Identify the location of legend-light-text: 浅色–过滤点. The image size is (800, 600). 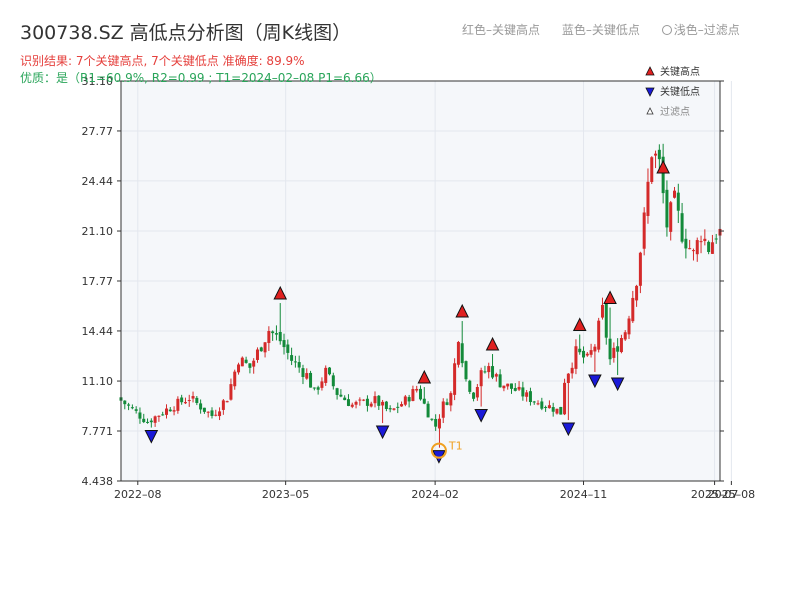
(706, 30).